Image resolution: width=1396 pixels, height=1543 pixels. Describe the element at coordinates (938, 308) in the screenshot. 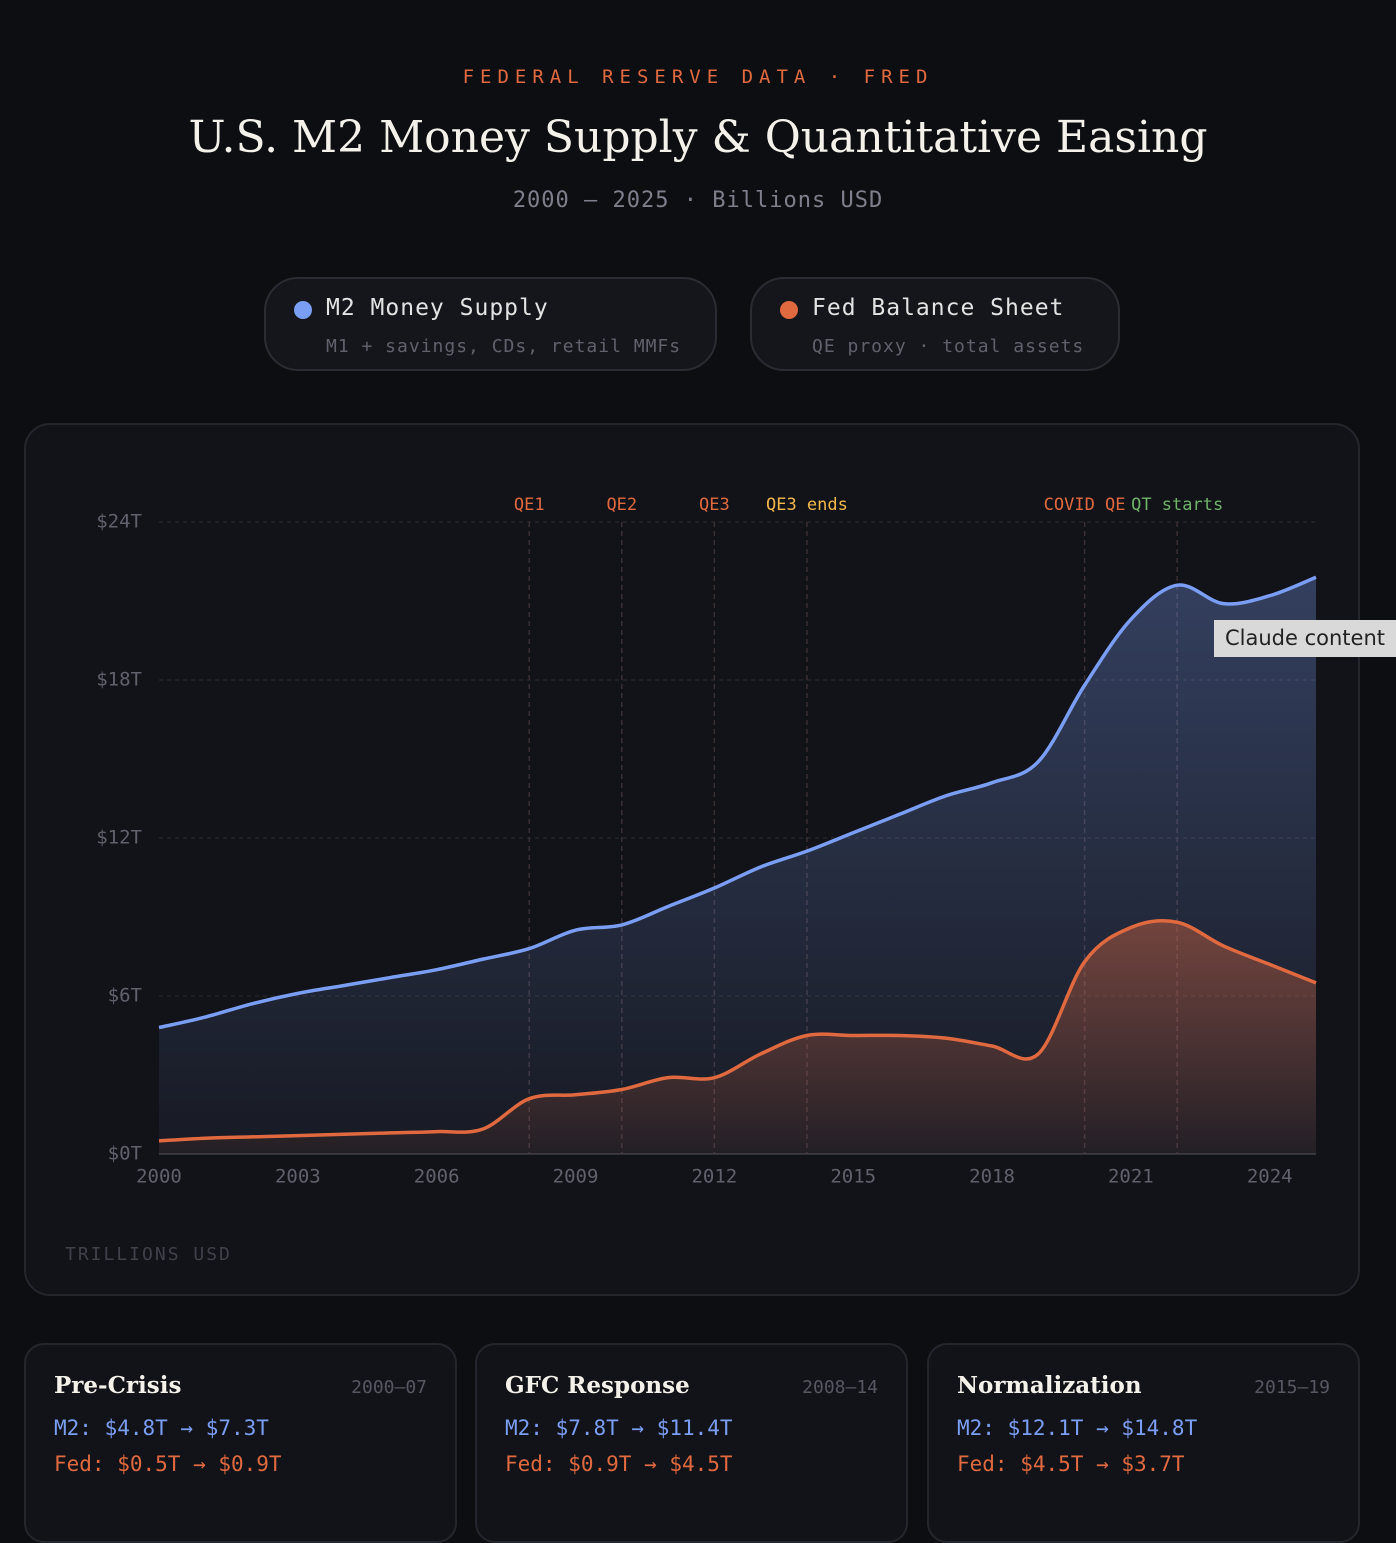

I see `legend-label: Fed Balance Sheet` at that location.